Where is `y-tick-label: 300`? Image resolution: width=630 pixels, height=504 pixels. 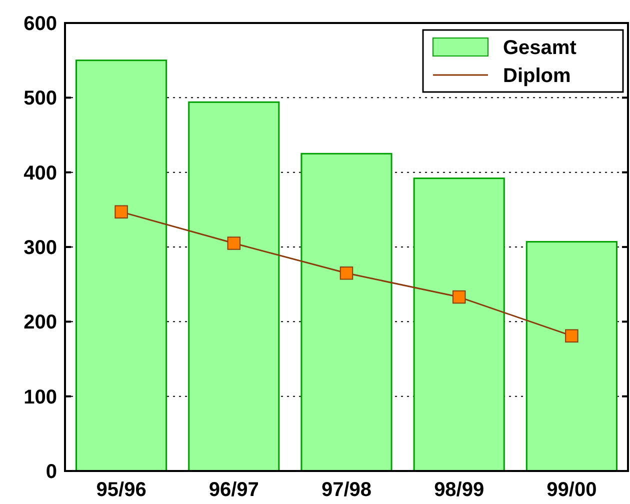 y-tick-label: 300 is located at coordinates (40, 248).